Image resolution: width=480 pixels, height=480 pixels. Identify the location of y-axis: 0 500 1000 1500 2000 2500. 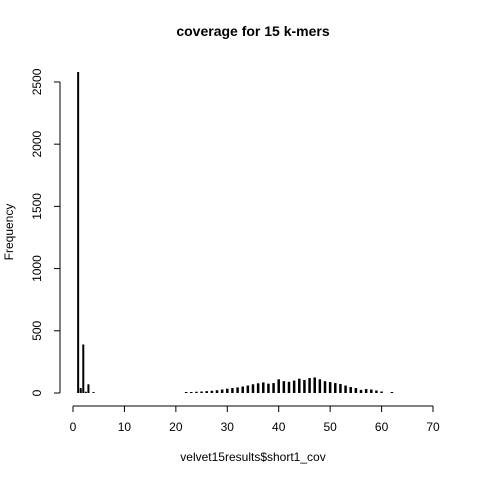
(45, 232).